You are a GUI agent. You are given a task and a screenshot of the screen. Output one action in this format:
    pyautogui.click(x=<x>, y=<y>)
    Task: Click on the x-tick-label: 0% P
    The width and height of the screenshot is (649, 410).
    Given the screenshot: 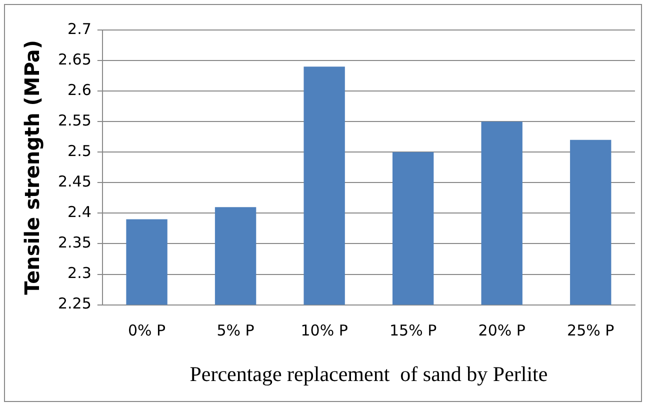 What is the action you would take?
    pyautogui.click(x=147, y=331)
    